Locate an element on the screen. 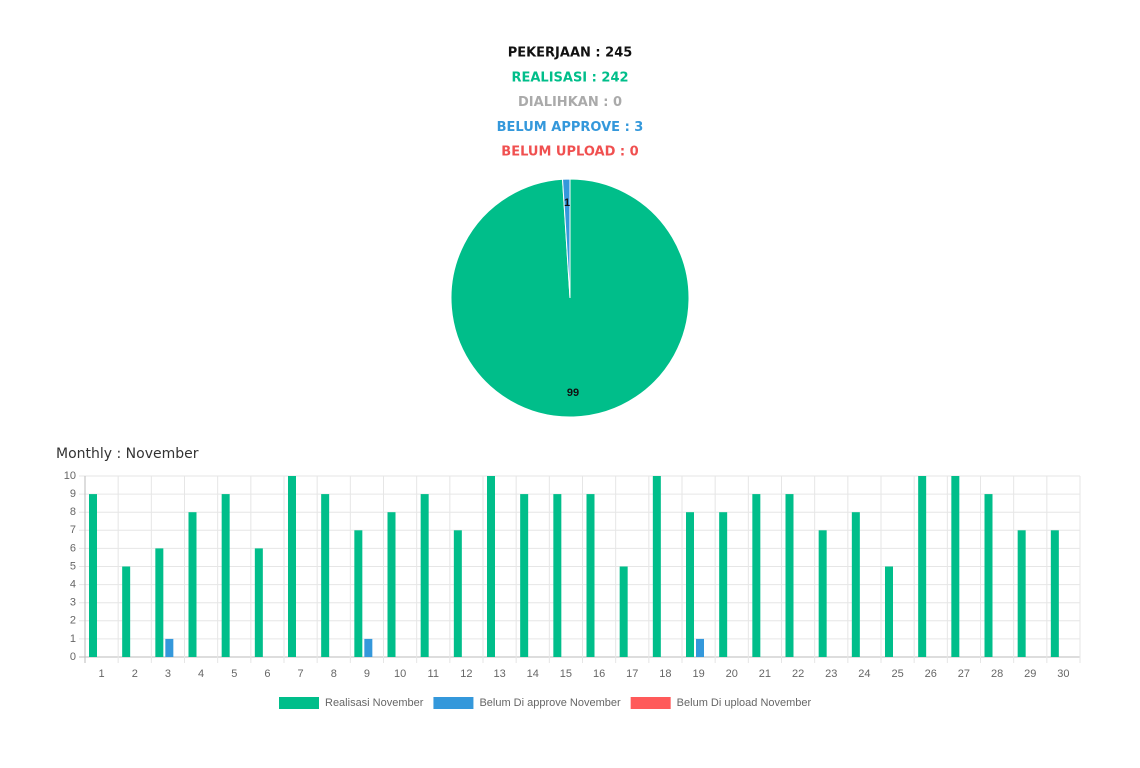 This screenshot has height=768, width=1140. y-tick-label: 9 is located at coordinates (73, 494).